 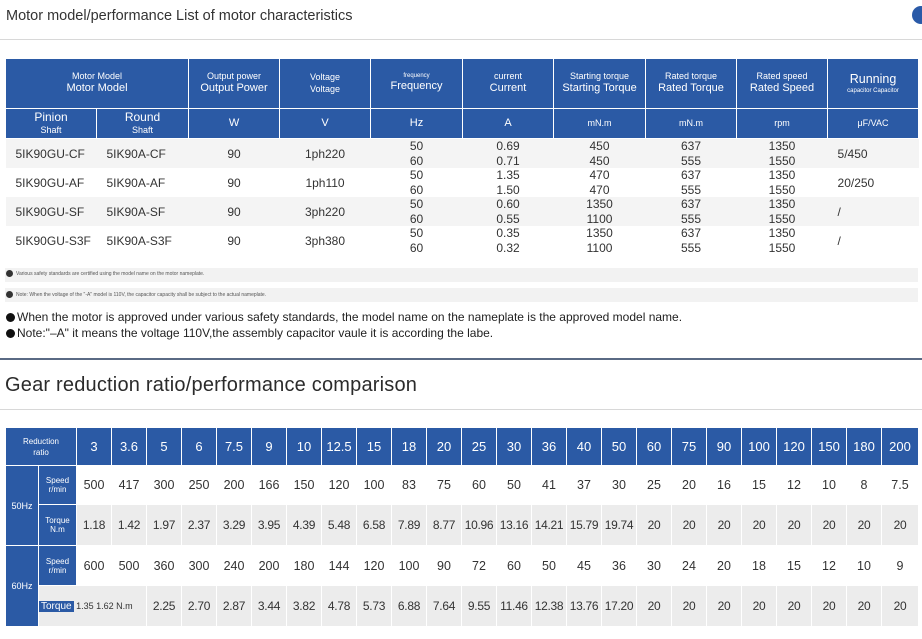 What do you see at coordinates (584, 485) in the screenshot?
I see `speed-50-cell: 37` at bounding box center [584, 485].